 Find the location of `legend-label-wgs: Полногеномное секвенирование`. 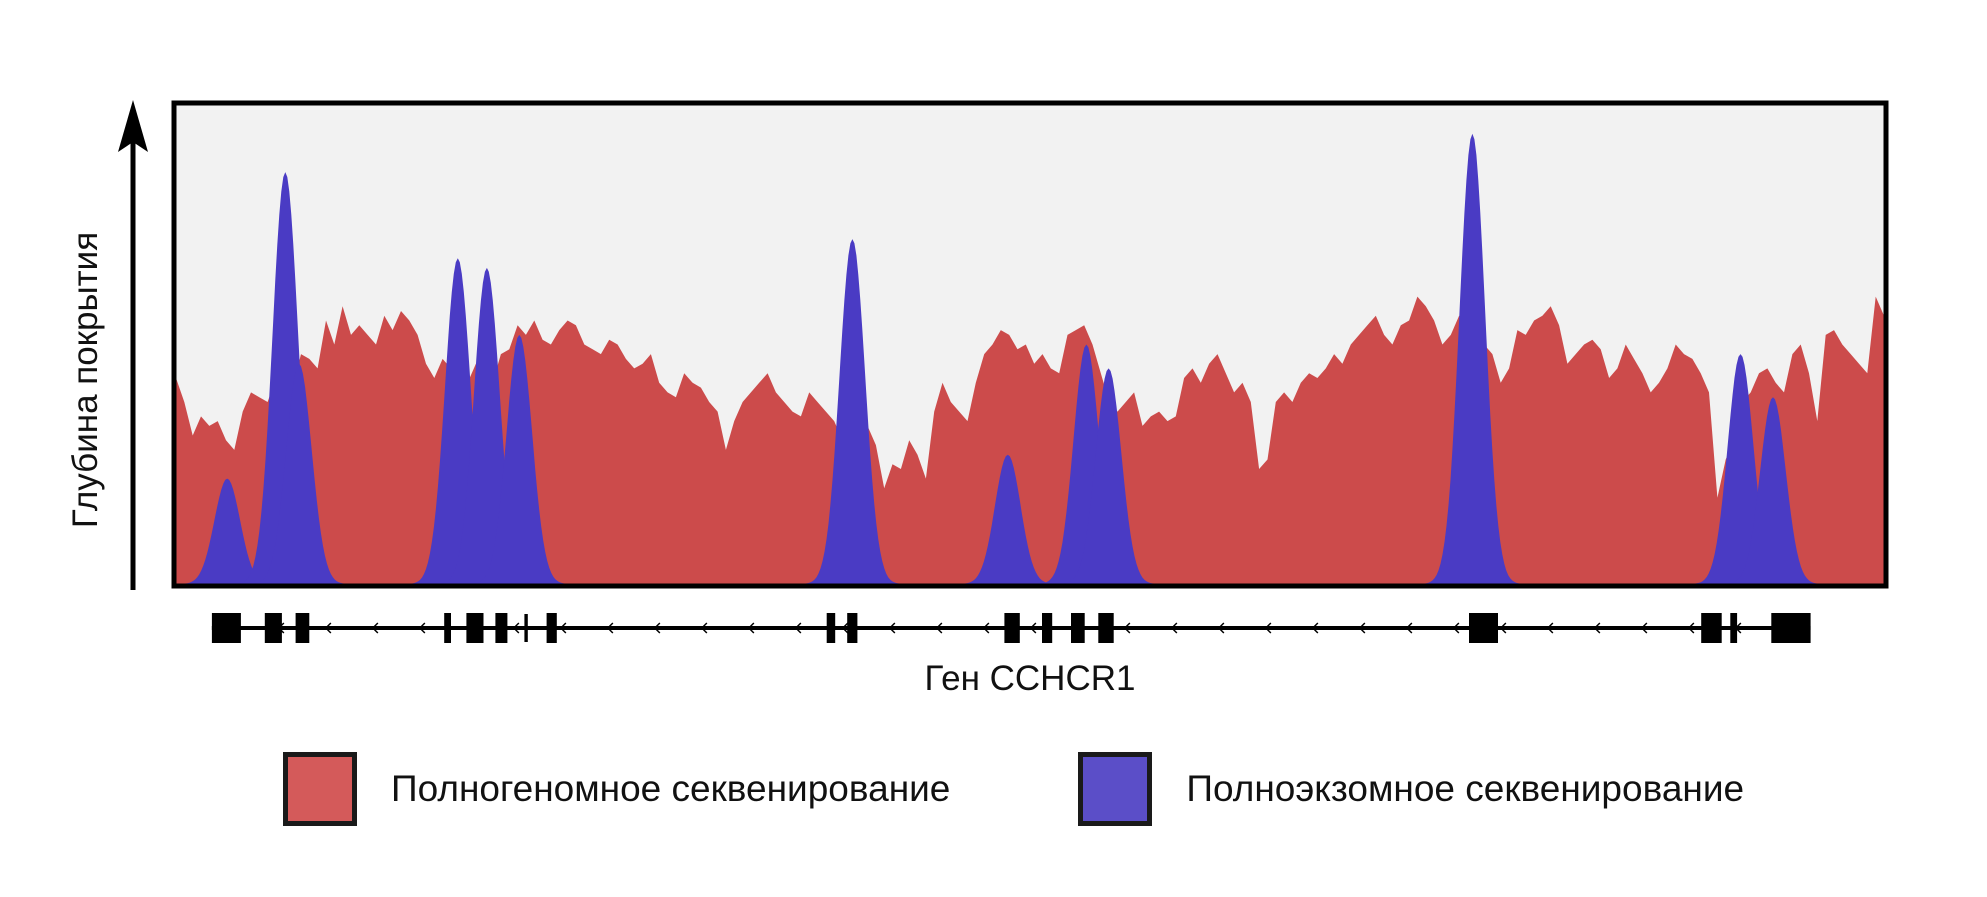

legend-label-wgs: Полногеномное секвенирование is located at coordinates (671, 788).